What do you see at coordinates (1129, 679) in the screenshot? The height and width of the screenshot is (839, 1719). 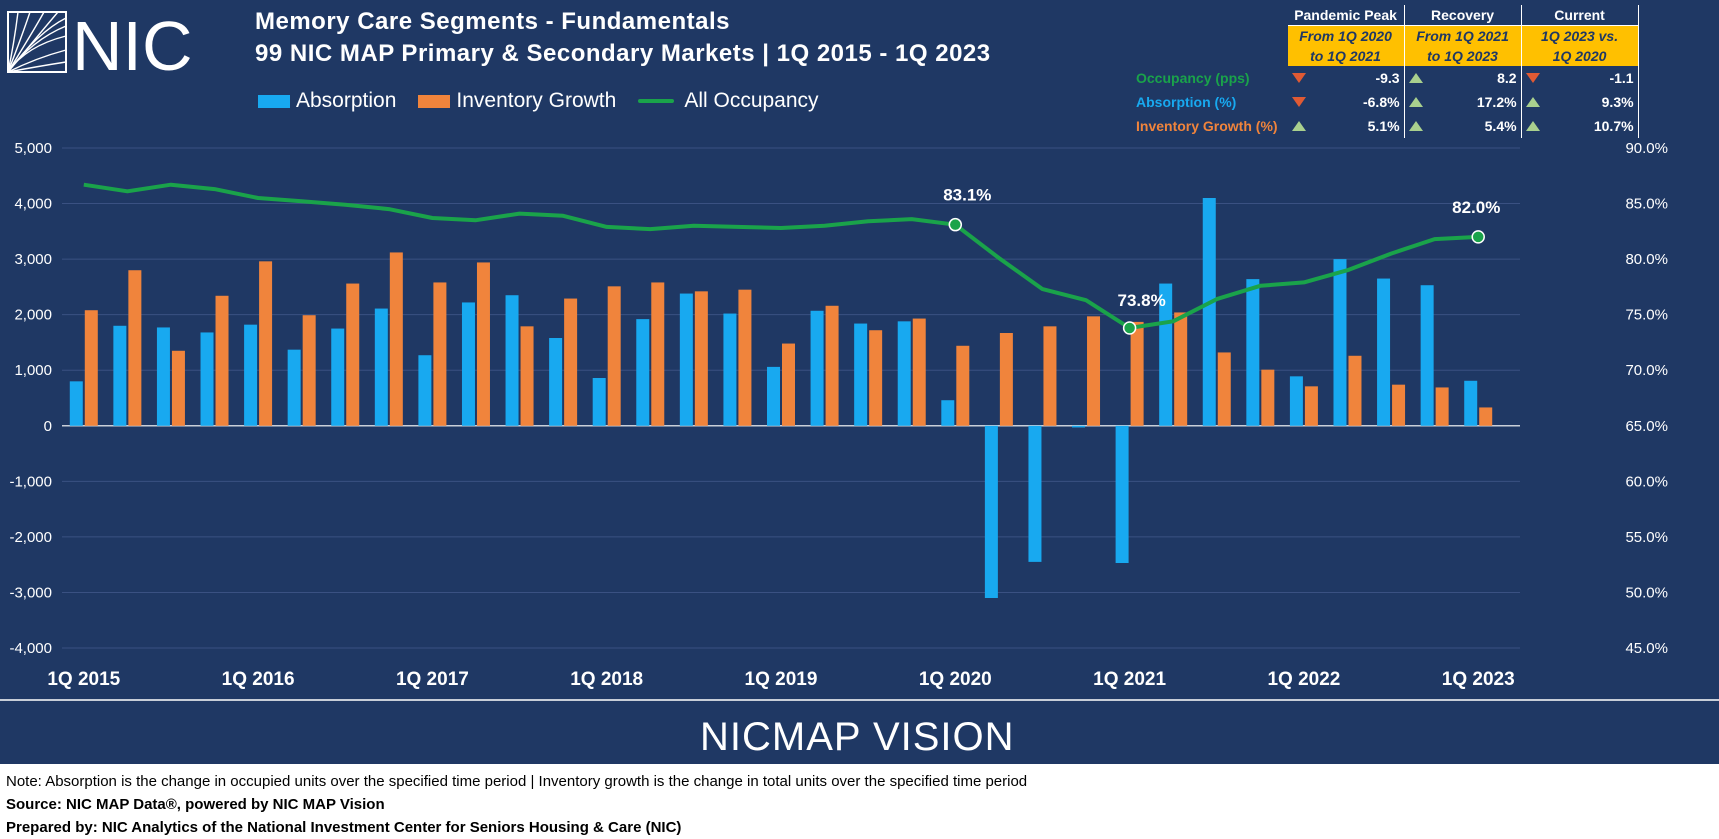 I see `x-tick-label: 1Q 2021` at bounding box center [1129, 679].